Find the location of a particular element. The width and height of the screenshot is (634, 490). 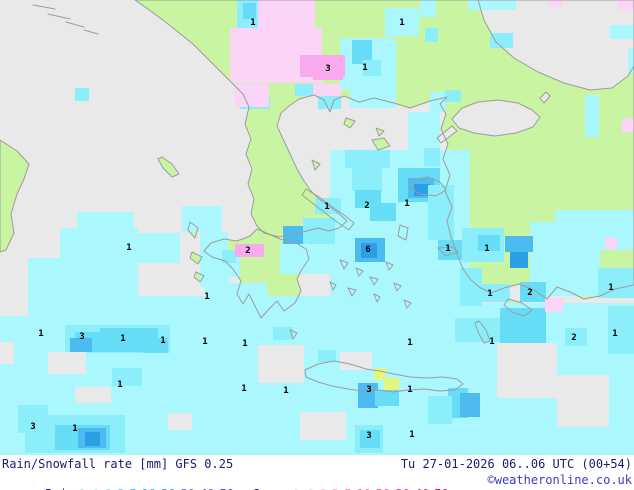

snow-scale-value: 5 is located at coordinates (347, 488).